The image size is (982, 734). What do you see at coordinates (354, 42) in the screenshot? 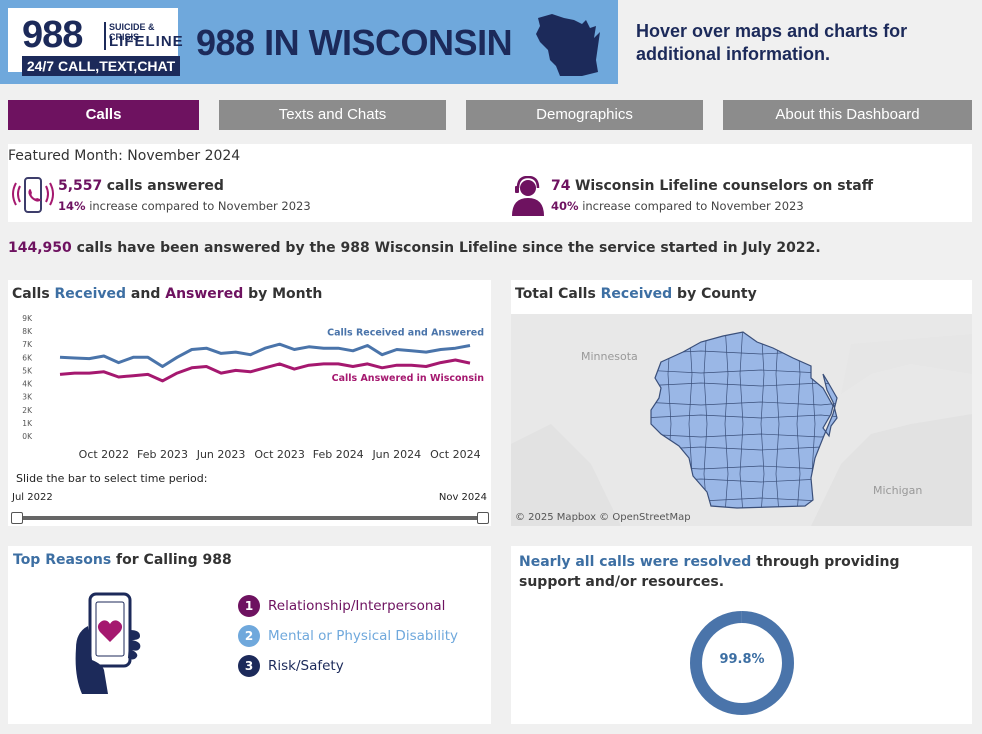
I see `page-title: 988 IN WISCONSIN` at bounding box center [354, 42].